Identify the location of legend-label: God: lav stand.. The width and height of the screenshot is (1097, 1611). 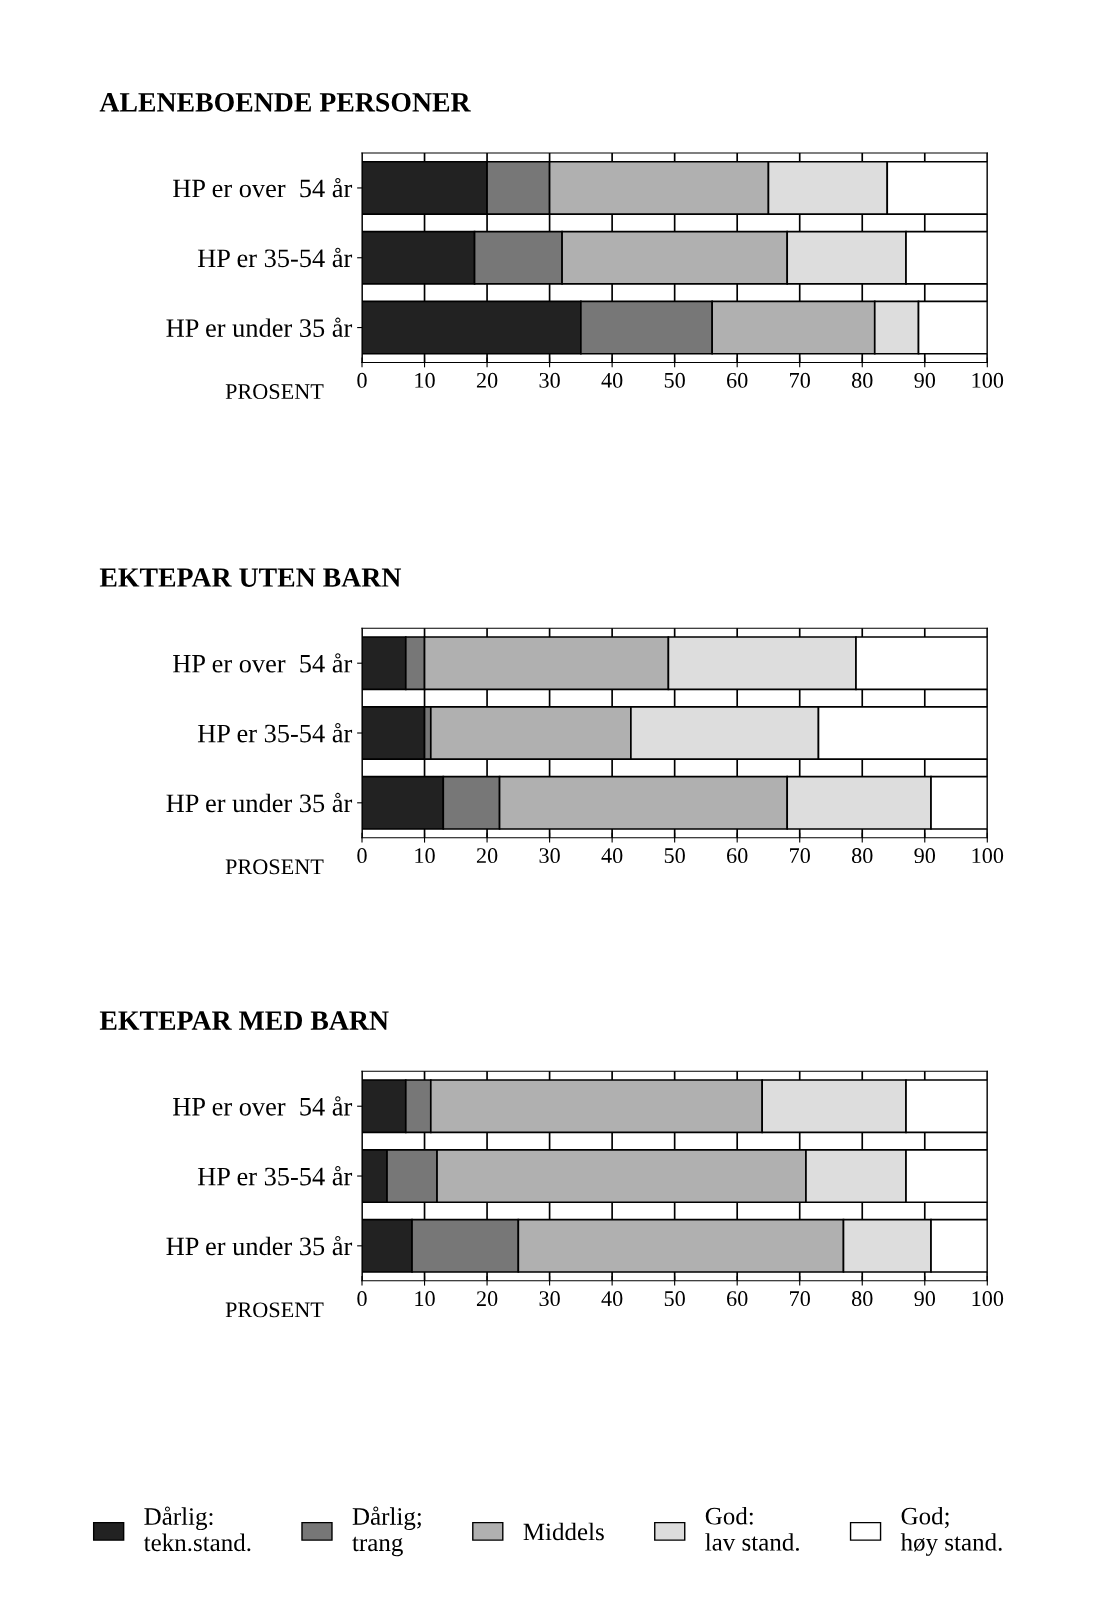
(752, 1529).